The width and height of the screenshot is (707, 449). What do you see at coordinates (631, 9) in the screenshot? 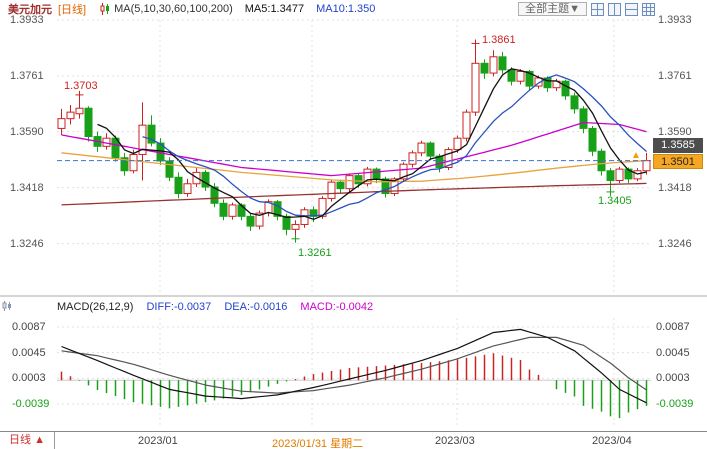
I see `layout-rows-icon` at bounding box center [631, 9].